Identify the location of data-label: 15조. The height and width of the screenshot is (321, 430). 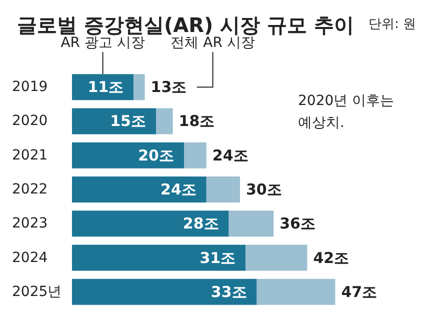
(128, 121).